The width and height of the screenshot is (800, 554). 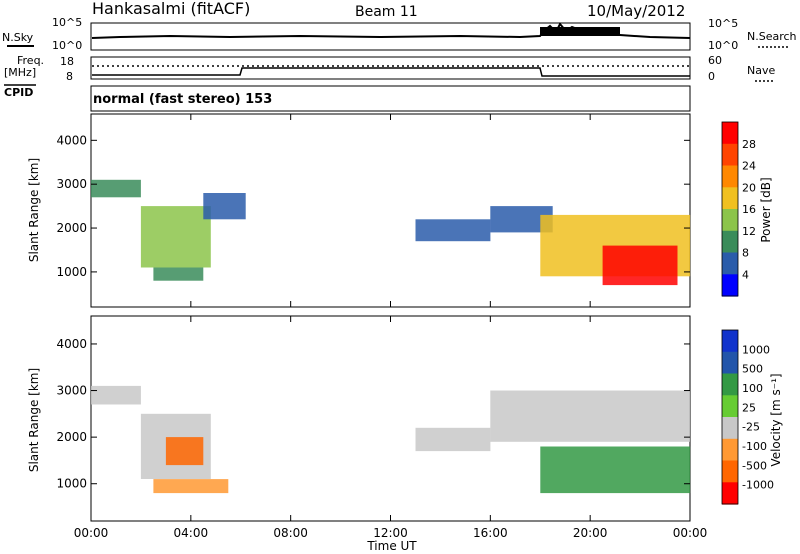 What do you see at coordinates (745, 274) in the screenshot?
I see `colorbar-tick-label: 4` at bounding box center [745, 274].